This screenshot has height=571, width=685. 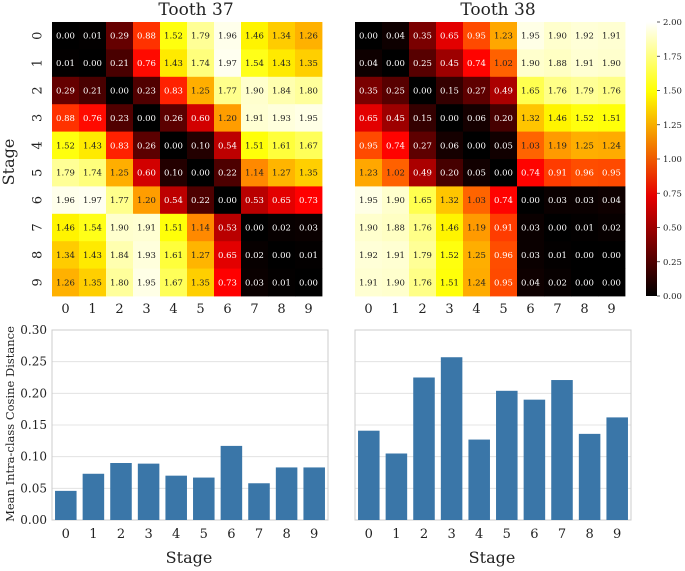 What do you see at coordinates (672, 126) in the screenshot?
I see `colorbar-tick-label: 1.25` at bounding box center [672, 126].